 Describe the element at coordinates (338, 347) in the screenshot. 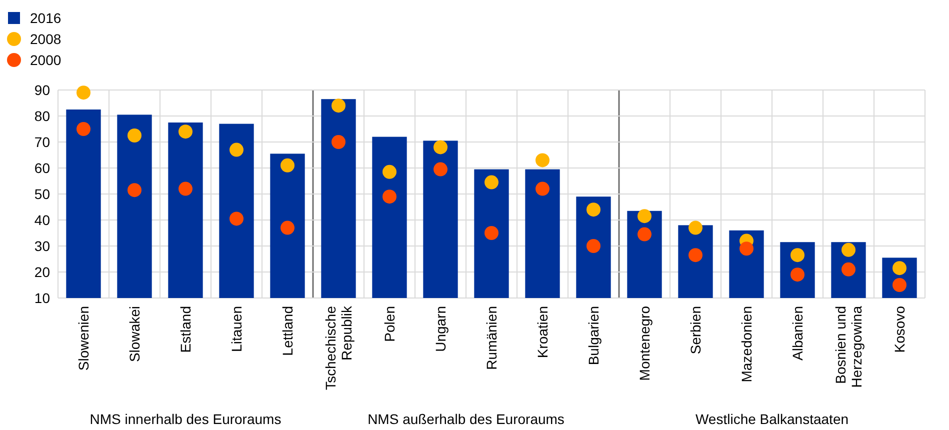

I see `x-tick-label: Tschechische Republik` at that location.